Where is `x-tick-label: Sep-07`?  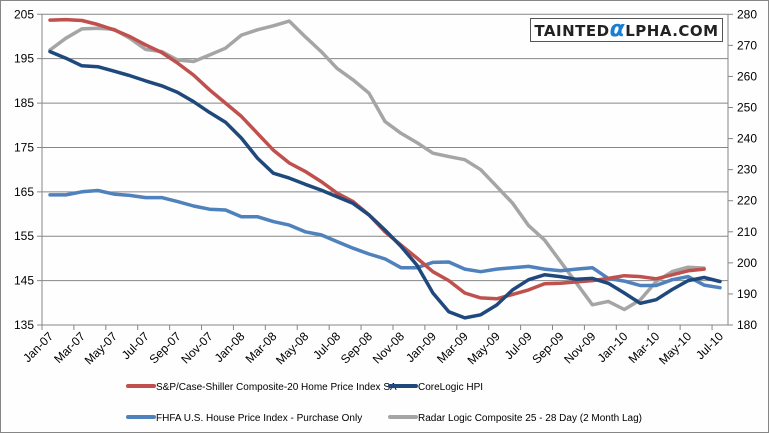 x-tick-label: Sep-07 is located at coordinates (164, 347).